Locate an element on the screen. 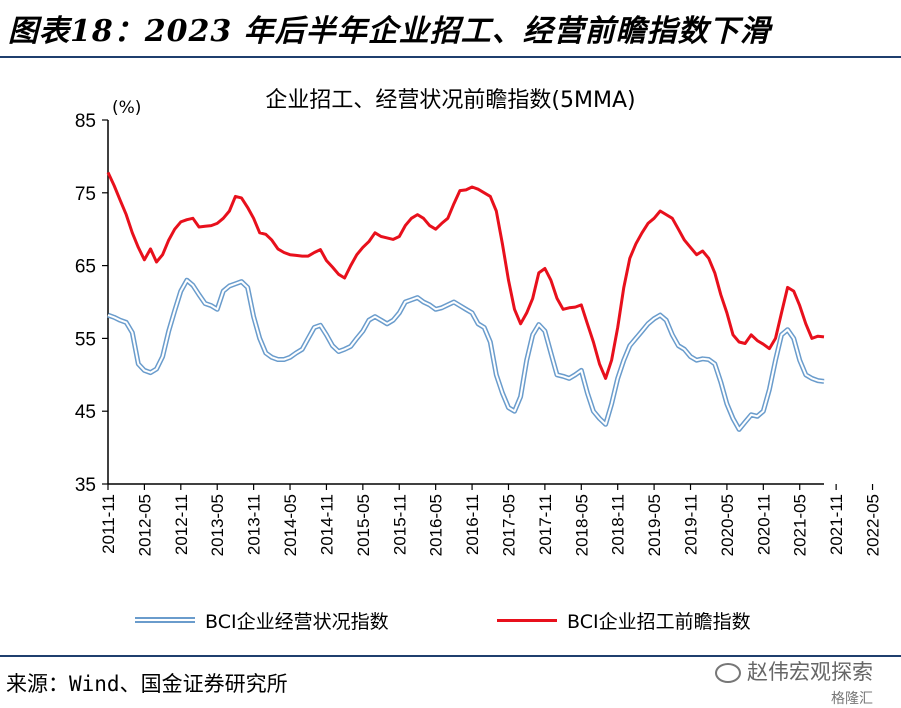 The image size is (901, 708). y-tick-label: 75 is located at coordinates (85, 194).